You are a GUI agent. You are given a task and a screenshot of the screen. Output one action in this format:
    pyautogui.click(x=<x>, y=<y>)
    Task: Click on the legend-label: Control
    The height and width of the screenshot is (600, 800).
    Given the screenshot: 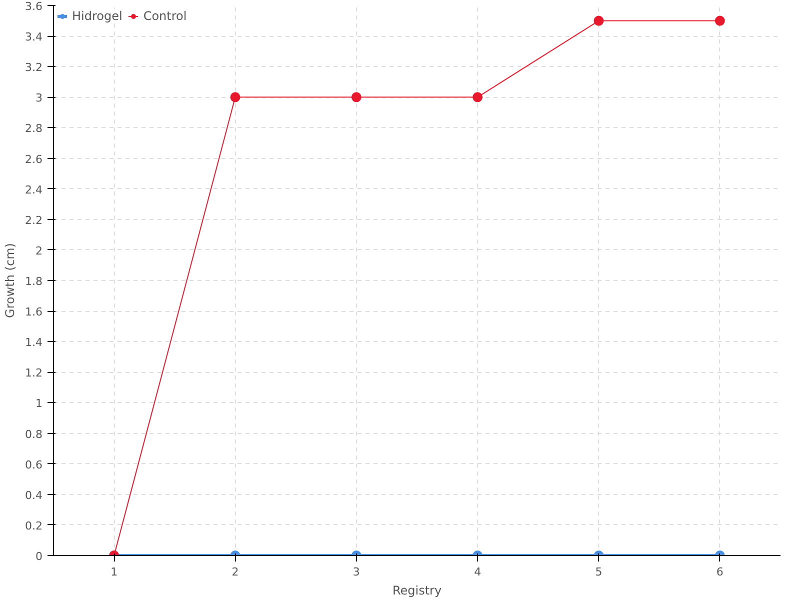 What is the action you would take?
    pyautogui.click(x=165, y=16)
    